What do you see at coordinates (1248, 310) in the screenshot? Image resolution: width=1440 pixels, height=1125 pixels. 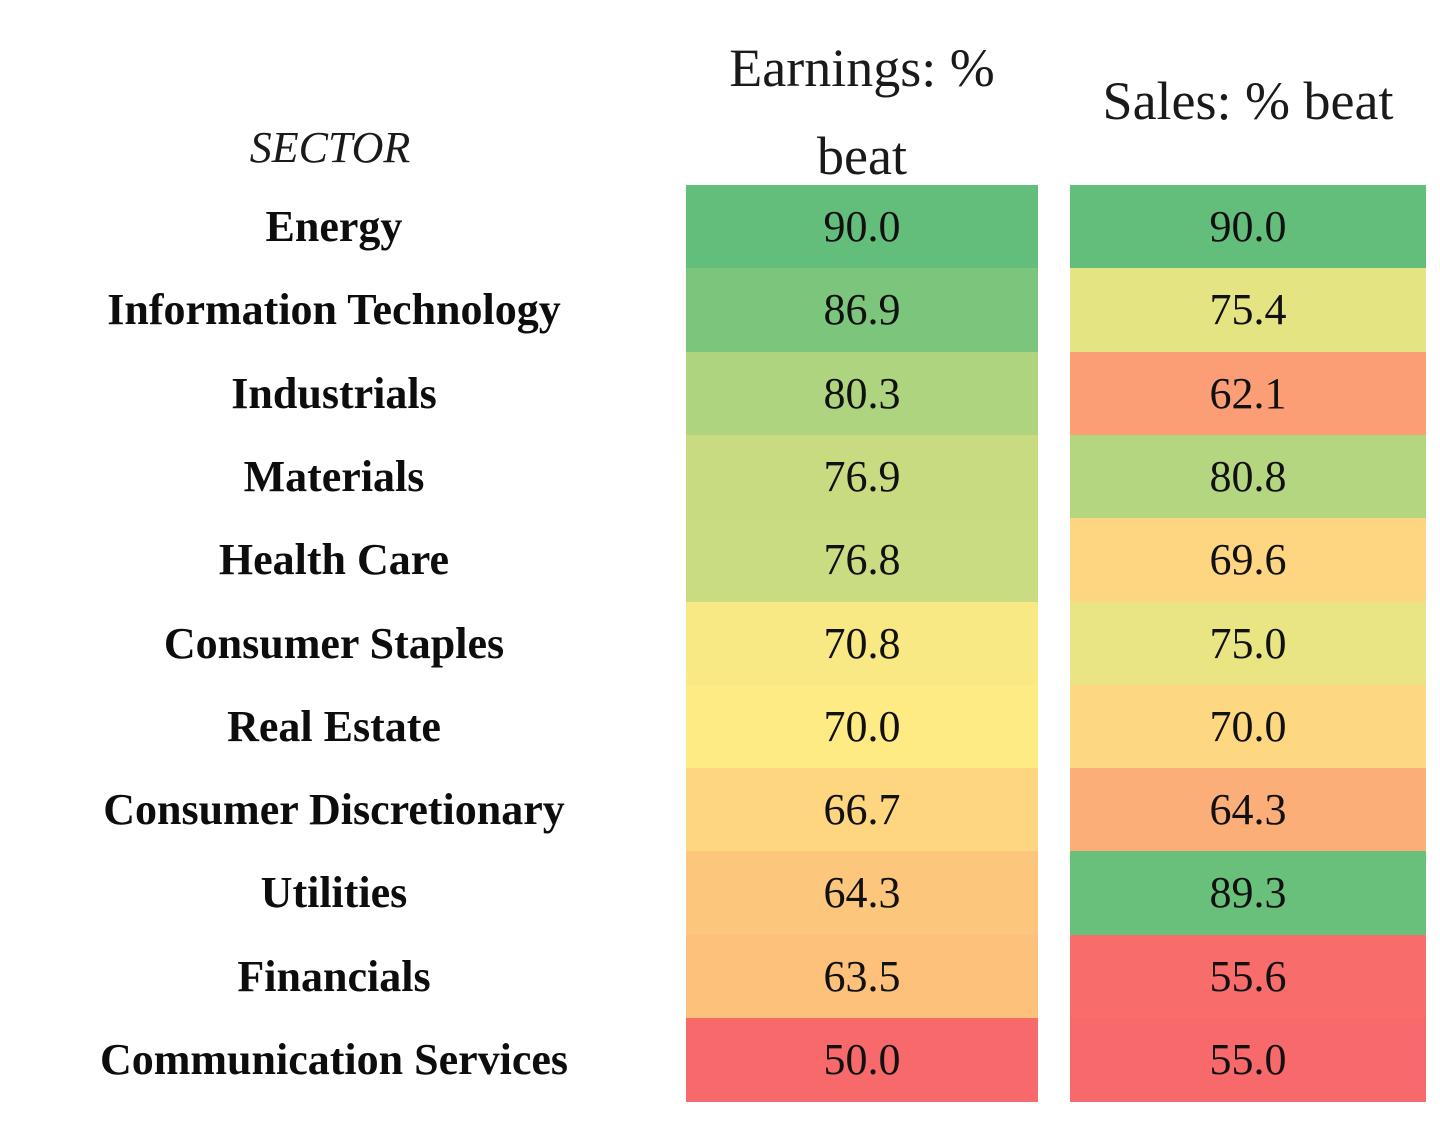 I see `sales-cell: 75.4` at bounding box center [1248, 310].